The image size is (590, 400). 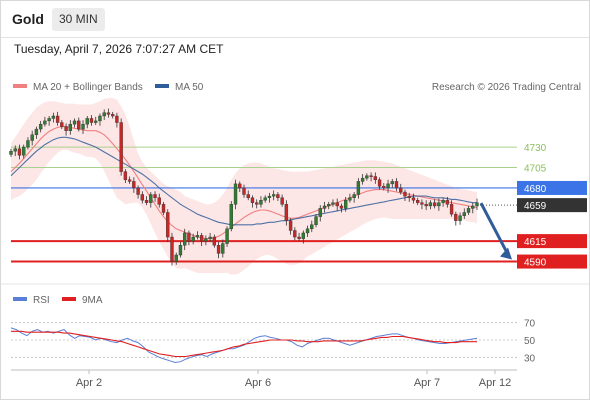 I want to click on rsi-legend-swatch, so click(x=20, y=299).